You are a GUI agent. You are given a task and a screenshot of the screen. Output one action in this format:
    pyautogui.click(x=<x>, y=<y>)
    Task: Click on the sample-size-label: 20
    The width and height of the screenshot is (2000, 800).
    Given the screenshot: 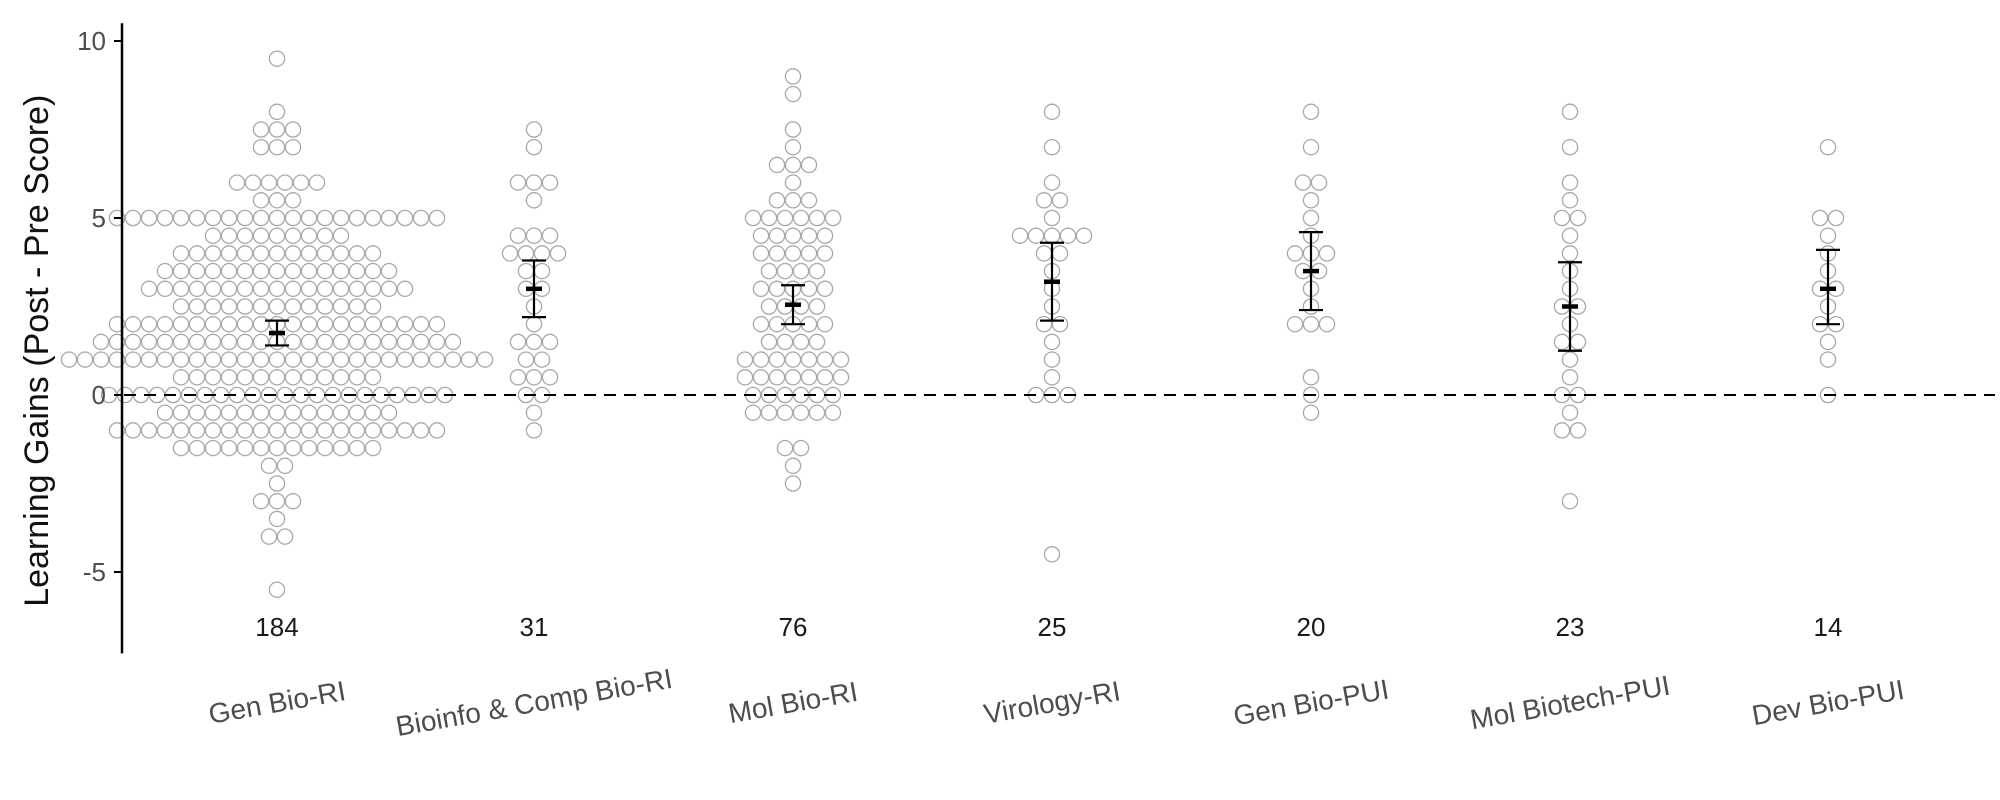 What is the action you would take?
    pyautogui.click(x=1311, y=627)
    